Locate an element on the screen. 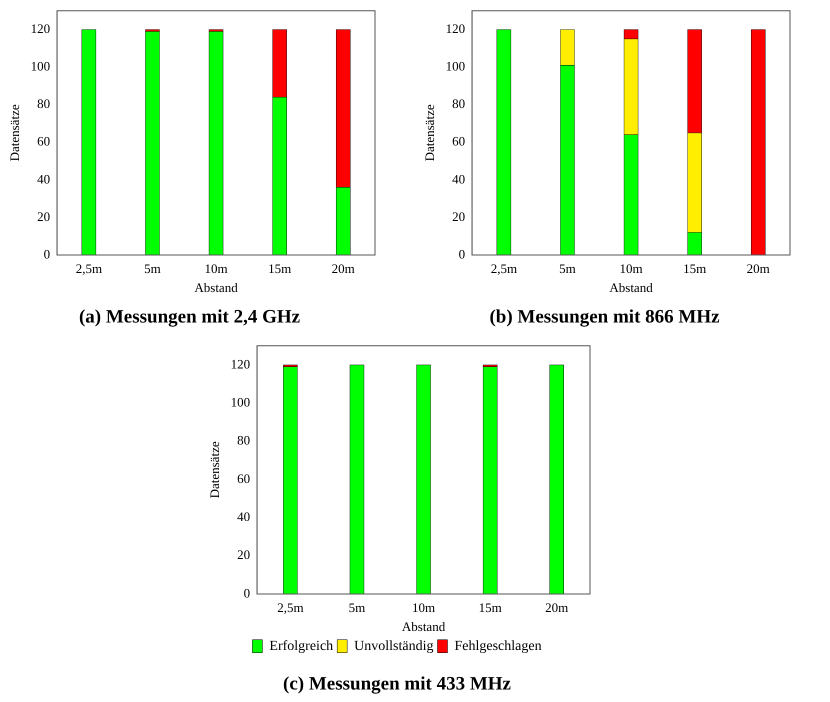  text: (c) Messungen mit 433 MHz is located at coordinates (397, 684).